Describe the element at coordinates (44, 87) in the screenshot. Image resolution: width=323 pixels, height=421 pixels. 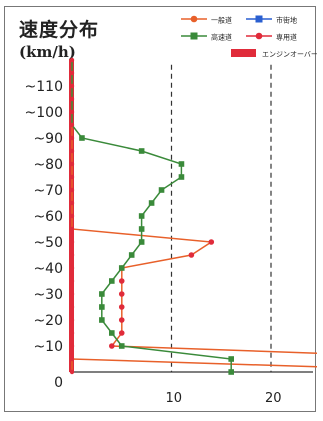
I see `y-tick-label: ~110` at that location.